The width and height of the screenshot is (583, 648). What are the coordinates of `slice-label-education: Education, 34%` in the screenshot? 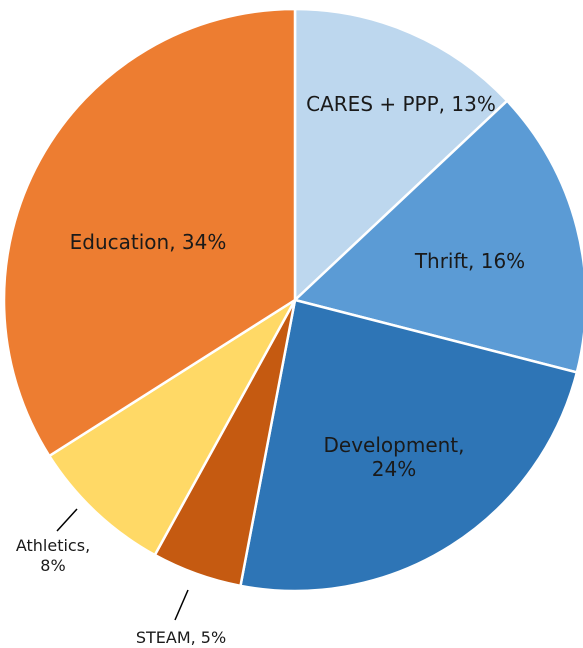 It's located at (148, 242).